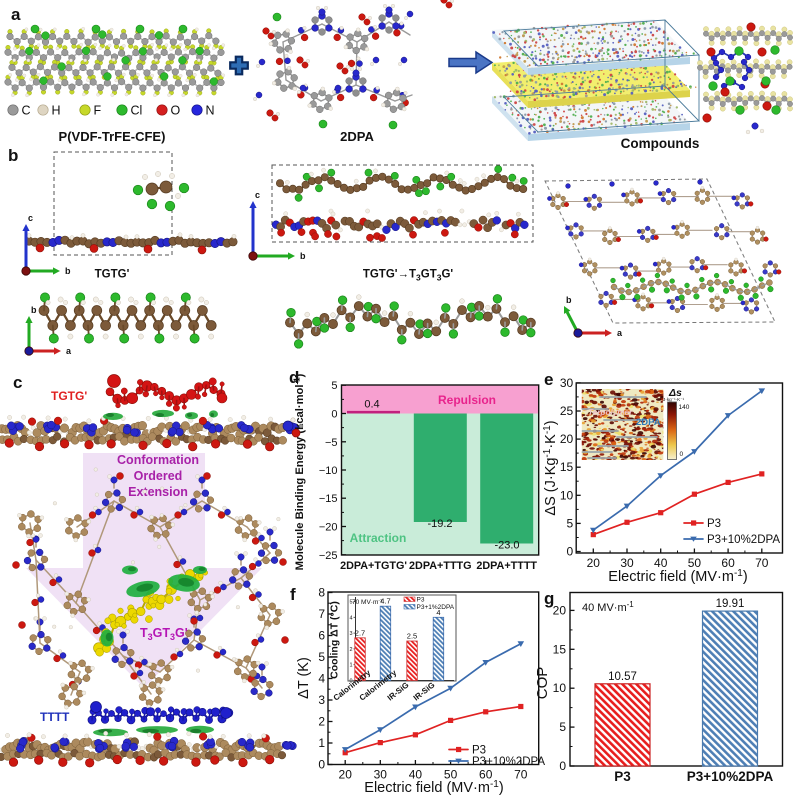 The image size is (799, 811). Describe the element at coordinates (331, 443) in the screenshot. I see `svg-text: −5` at that location.